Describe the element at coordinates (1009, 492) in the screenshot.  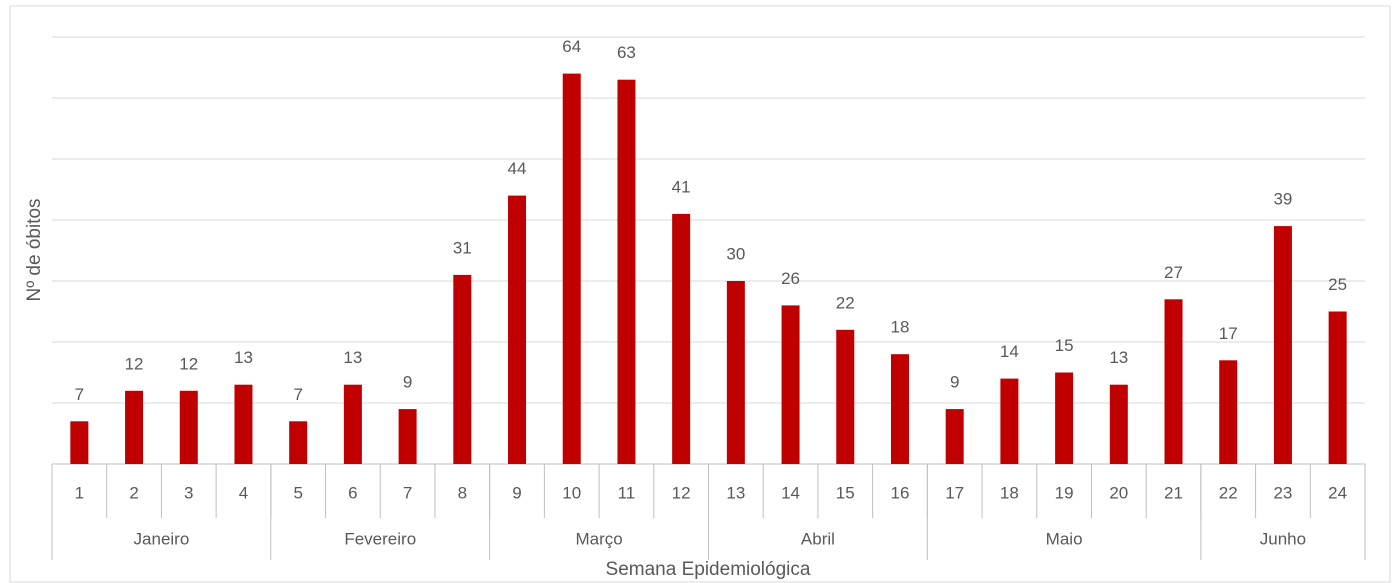
I see `x-tick-label: 18` at that location.